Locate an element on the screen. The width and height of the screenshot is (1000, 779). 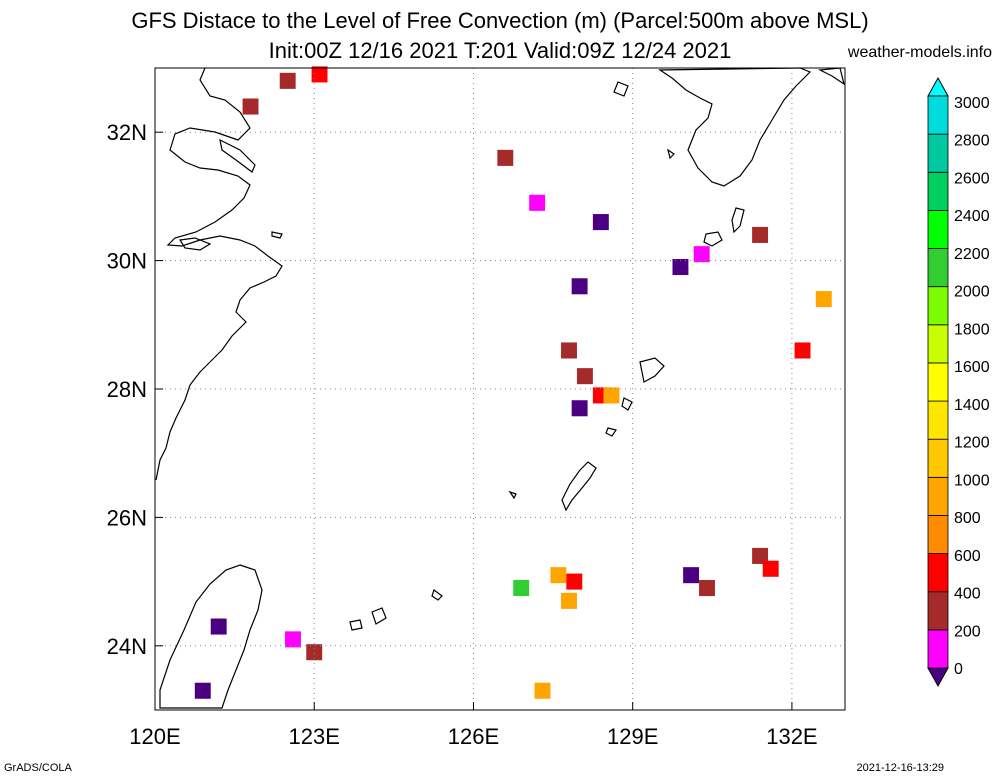
lat-tick-label: 32N is located at coordinates (127, 132).